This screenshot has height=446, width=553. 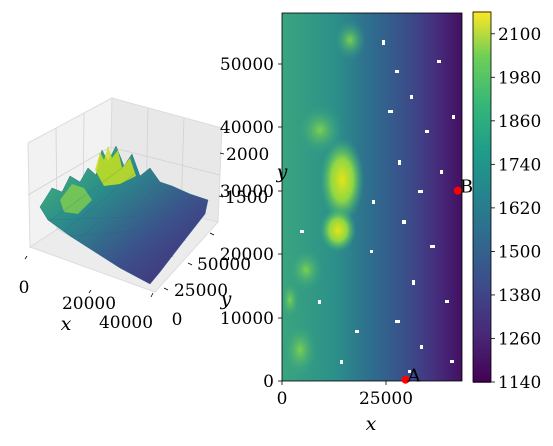 I want to click on colorbar-tick-label: 1260, so click(x=519, y=339).